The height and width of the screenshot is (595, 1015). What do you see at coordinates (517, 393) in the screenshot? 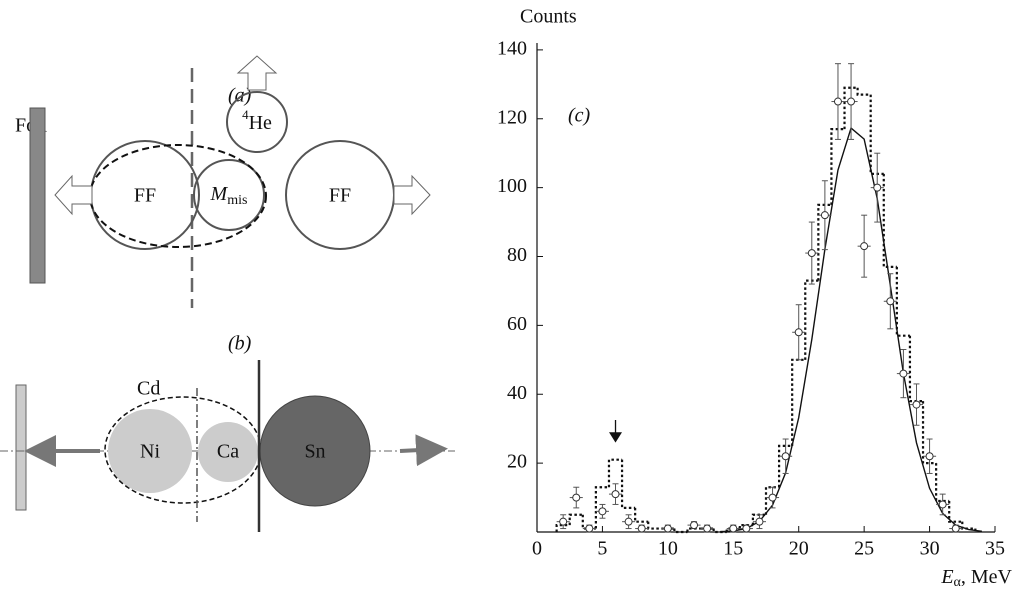
I see `y-tick-label: 40` at bounding box center [517, 393].